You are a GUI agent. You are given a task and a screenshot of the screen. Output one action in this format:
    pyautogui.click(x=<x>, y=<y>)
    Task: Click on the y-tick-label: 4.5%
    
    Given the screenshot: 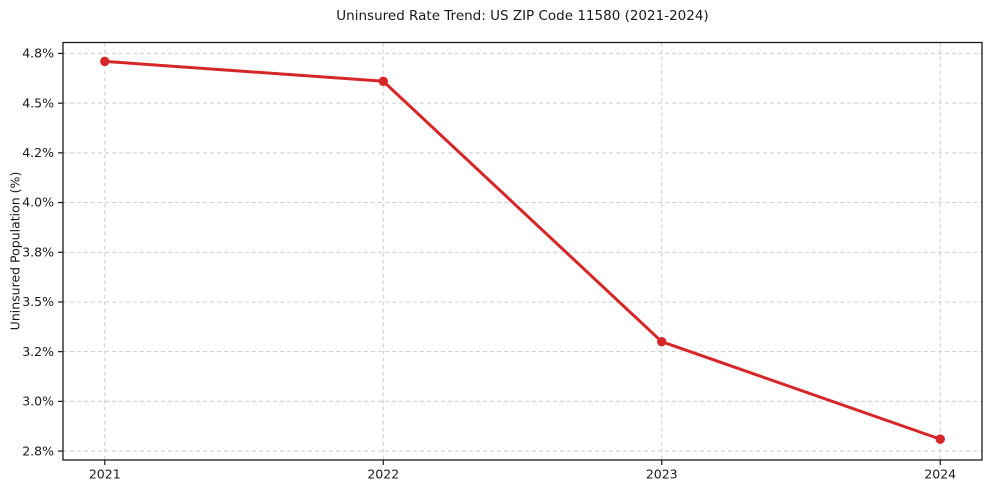 What is the action you would take?
    pyautogui.click(x=38, y=102)
    